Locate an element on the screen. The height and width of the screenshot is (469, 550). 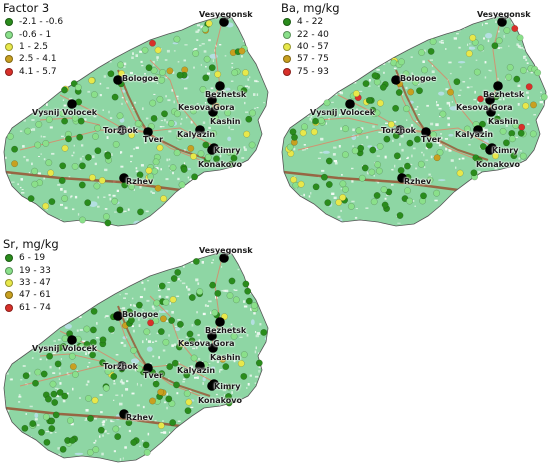
legend-label: 61 - 74 is located at coordinates (35, 307).